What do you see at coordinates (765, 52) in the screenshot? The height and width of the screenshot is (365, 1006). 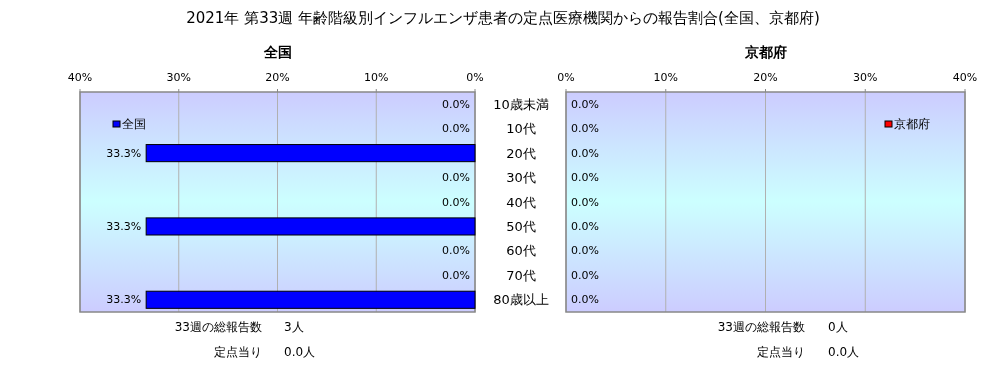 I see `chart-title: 京都府` at bounding box center [765, 52].